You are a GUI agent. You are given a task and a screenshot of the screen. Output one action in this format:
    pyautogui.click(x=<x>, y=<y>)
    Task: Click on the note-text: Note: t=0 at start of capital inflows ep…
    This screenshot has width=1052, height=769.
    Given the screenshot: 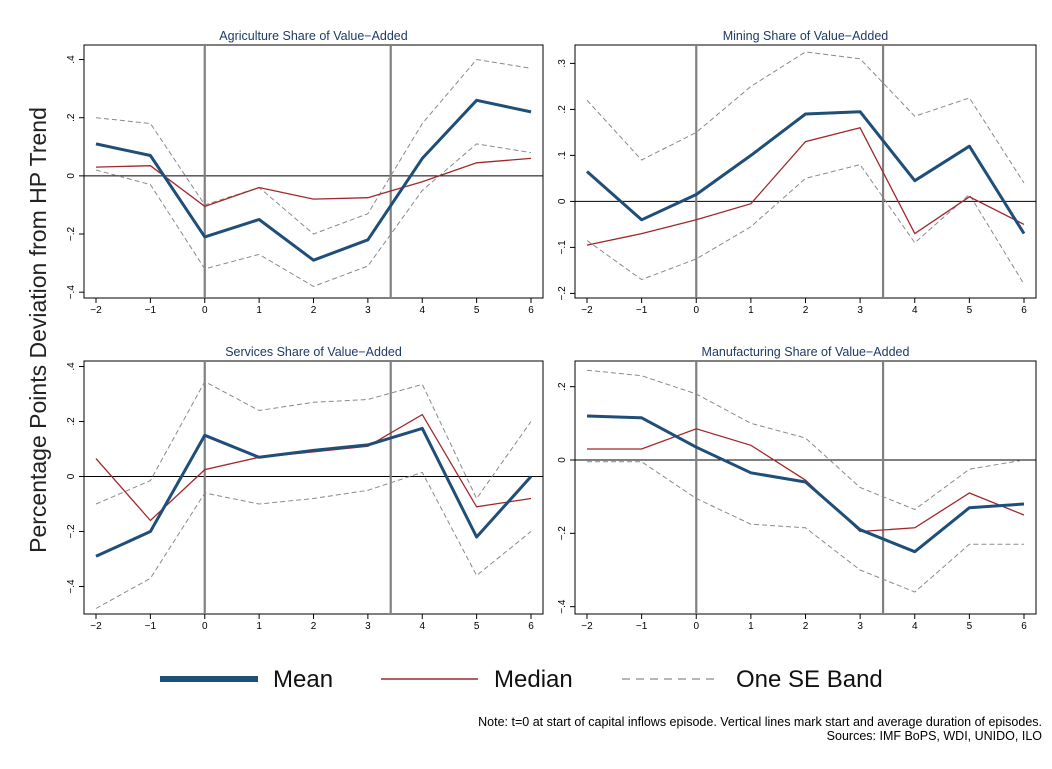 What is the action you would take?
    pyautogui.click(x=760, y=722)
    